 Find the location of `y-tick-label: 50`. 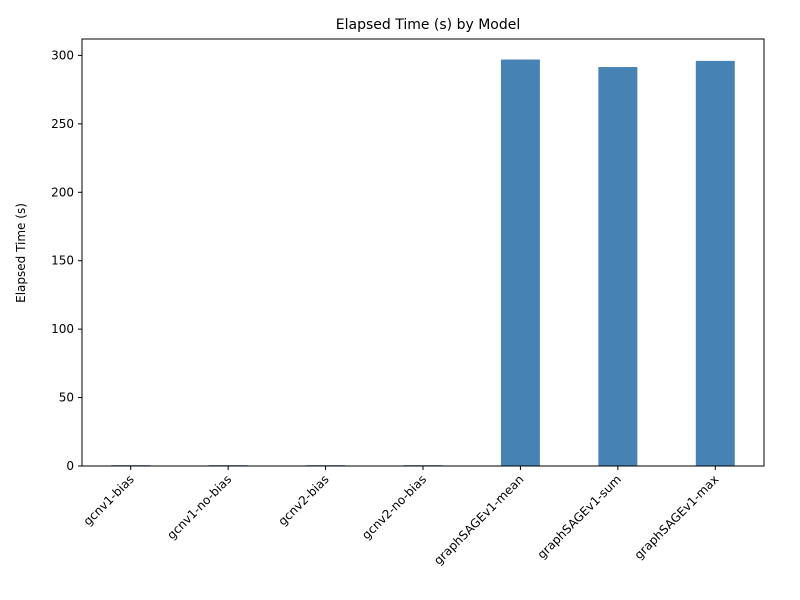

y-tick-label: 50 is located at coordinates (66, 398).